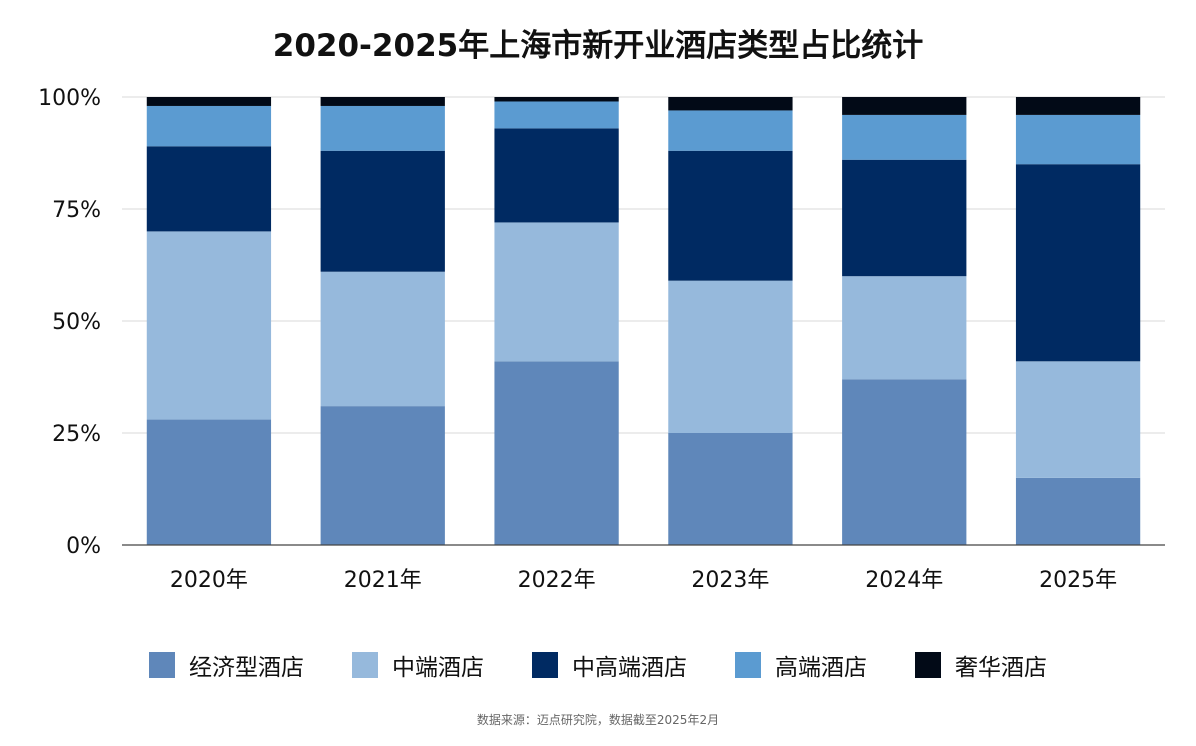  What do you see at coordinates (598, 46) in the screenshot?
I see `chart-title: 2020-2025年上海市新开业酒店类型占比统计` at bounding box center [598, 46].